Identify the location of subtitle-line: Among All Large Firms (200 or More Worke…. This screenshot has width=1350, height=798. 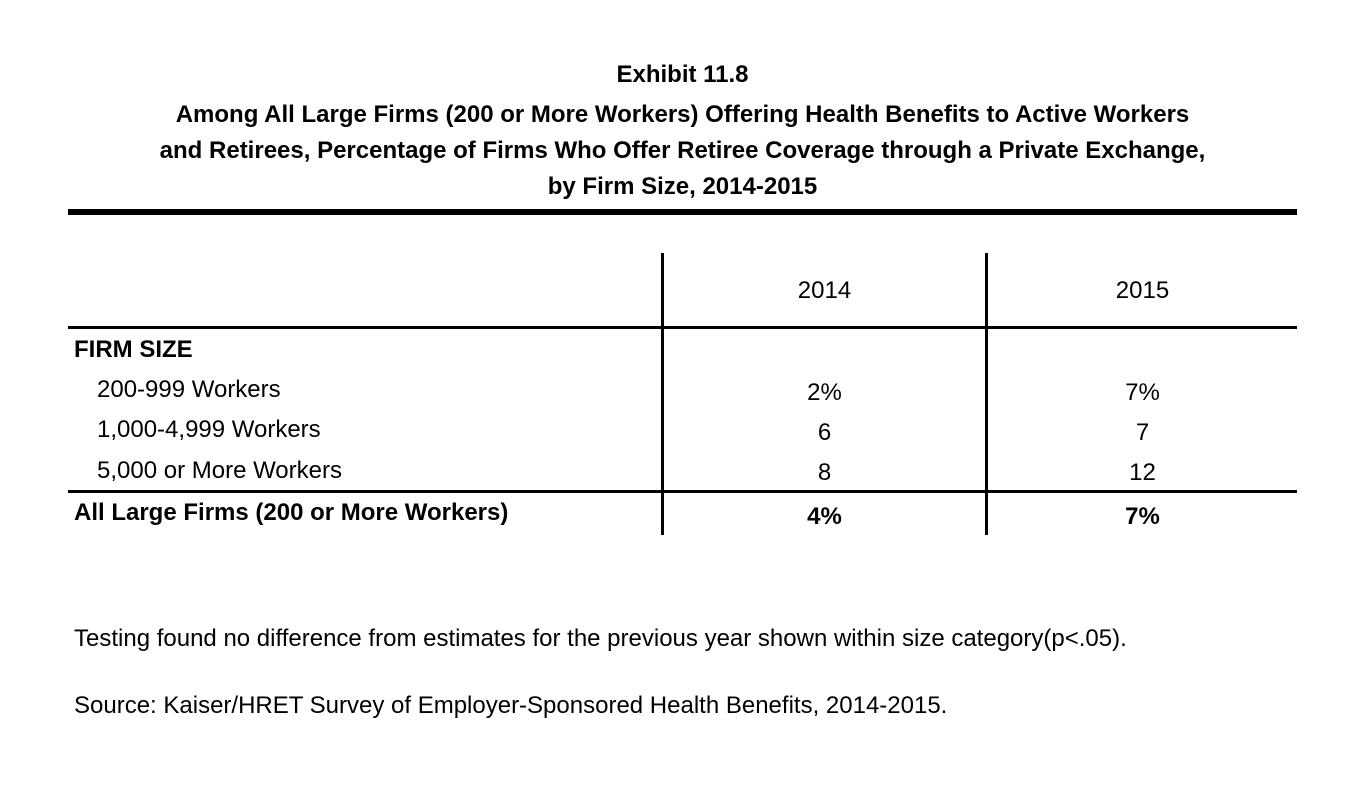
(682, 114).